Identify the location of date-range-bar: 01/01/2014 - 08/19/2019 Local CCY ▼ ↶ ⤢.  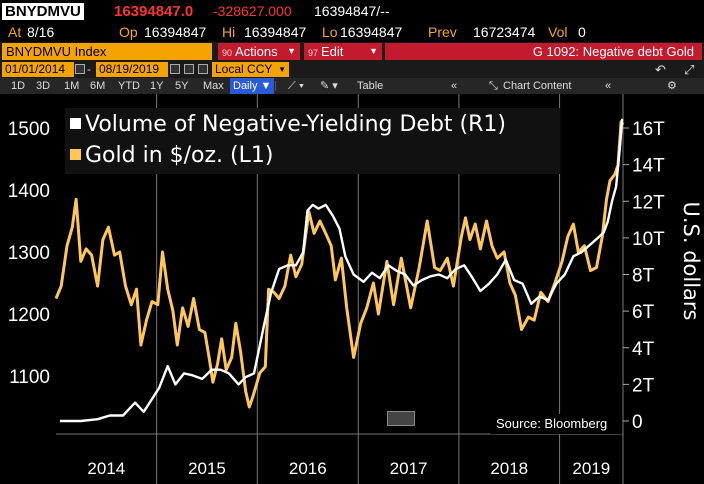
(352, 69).